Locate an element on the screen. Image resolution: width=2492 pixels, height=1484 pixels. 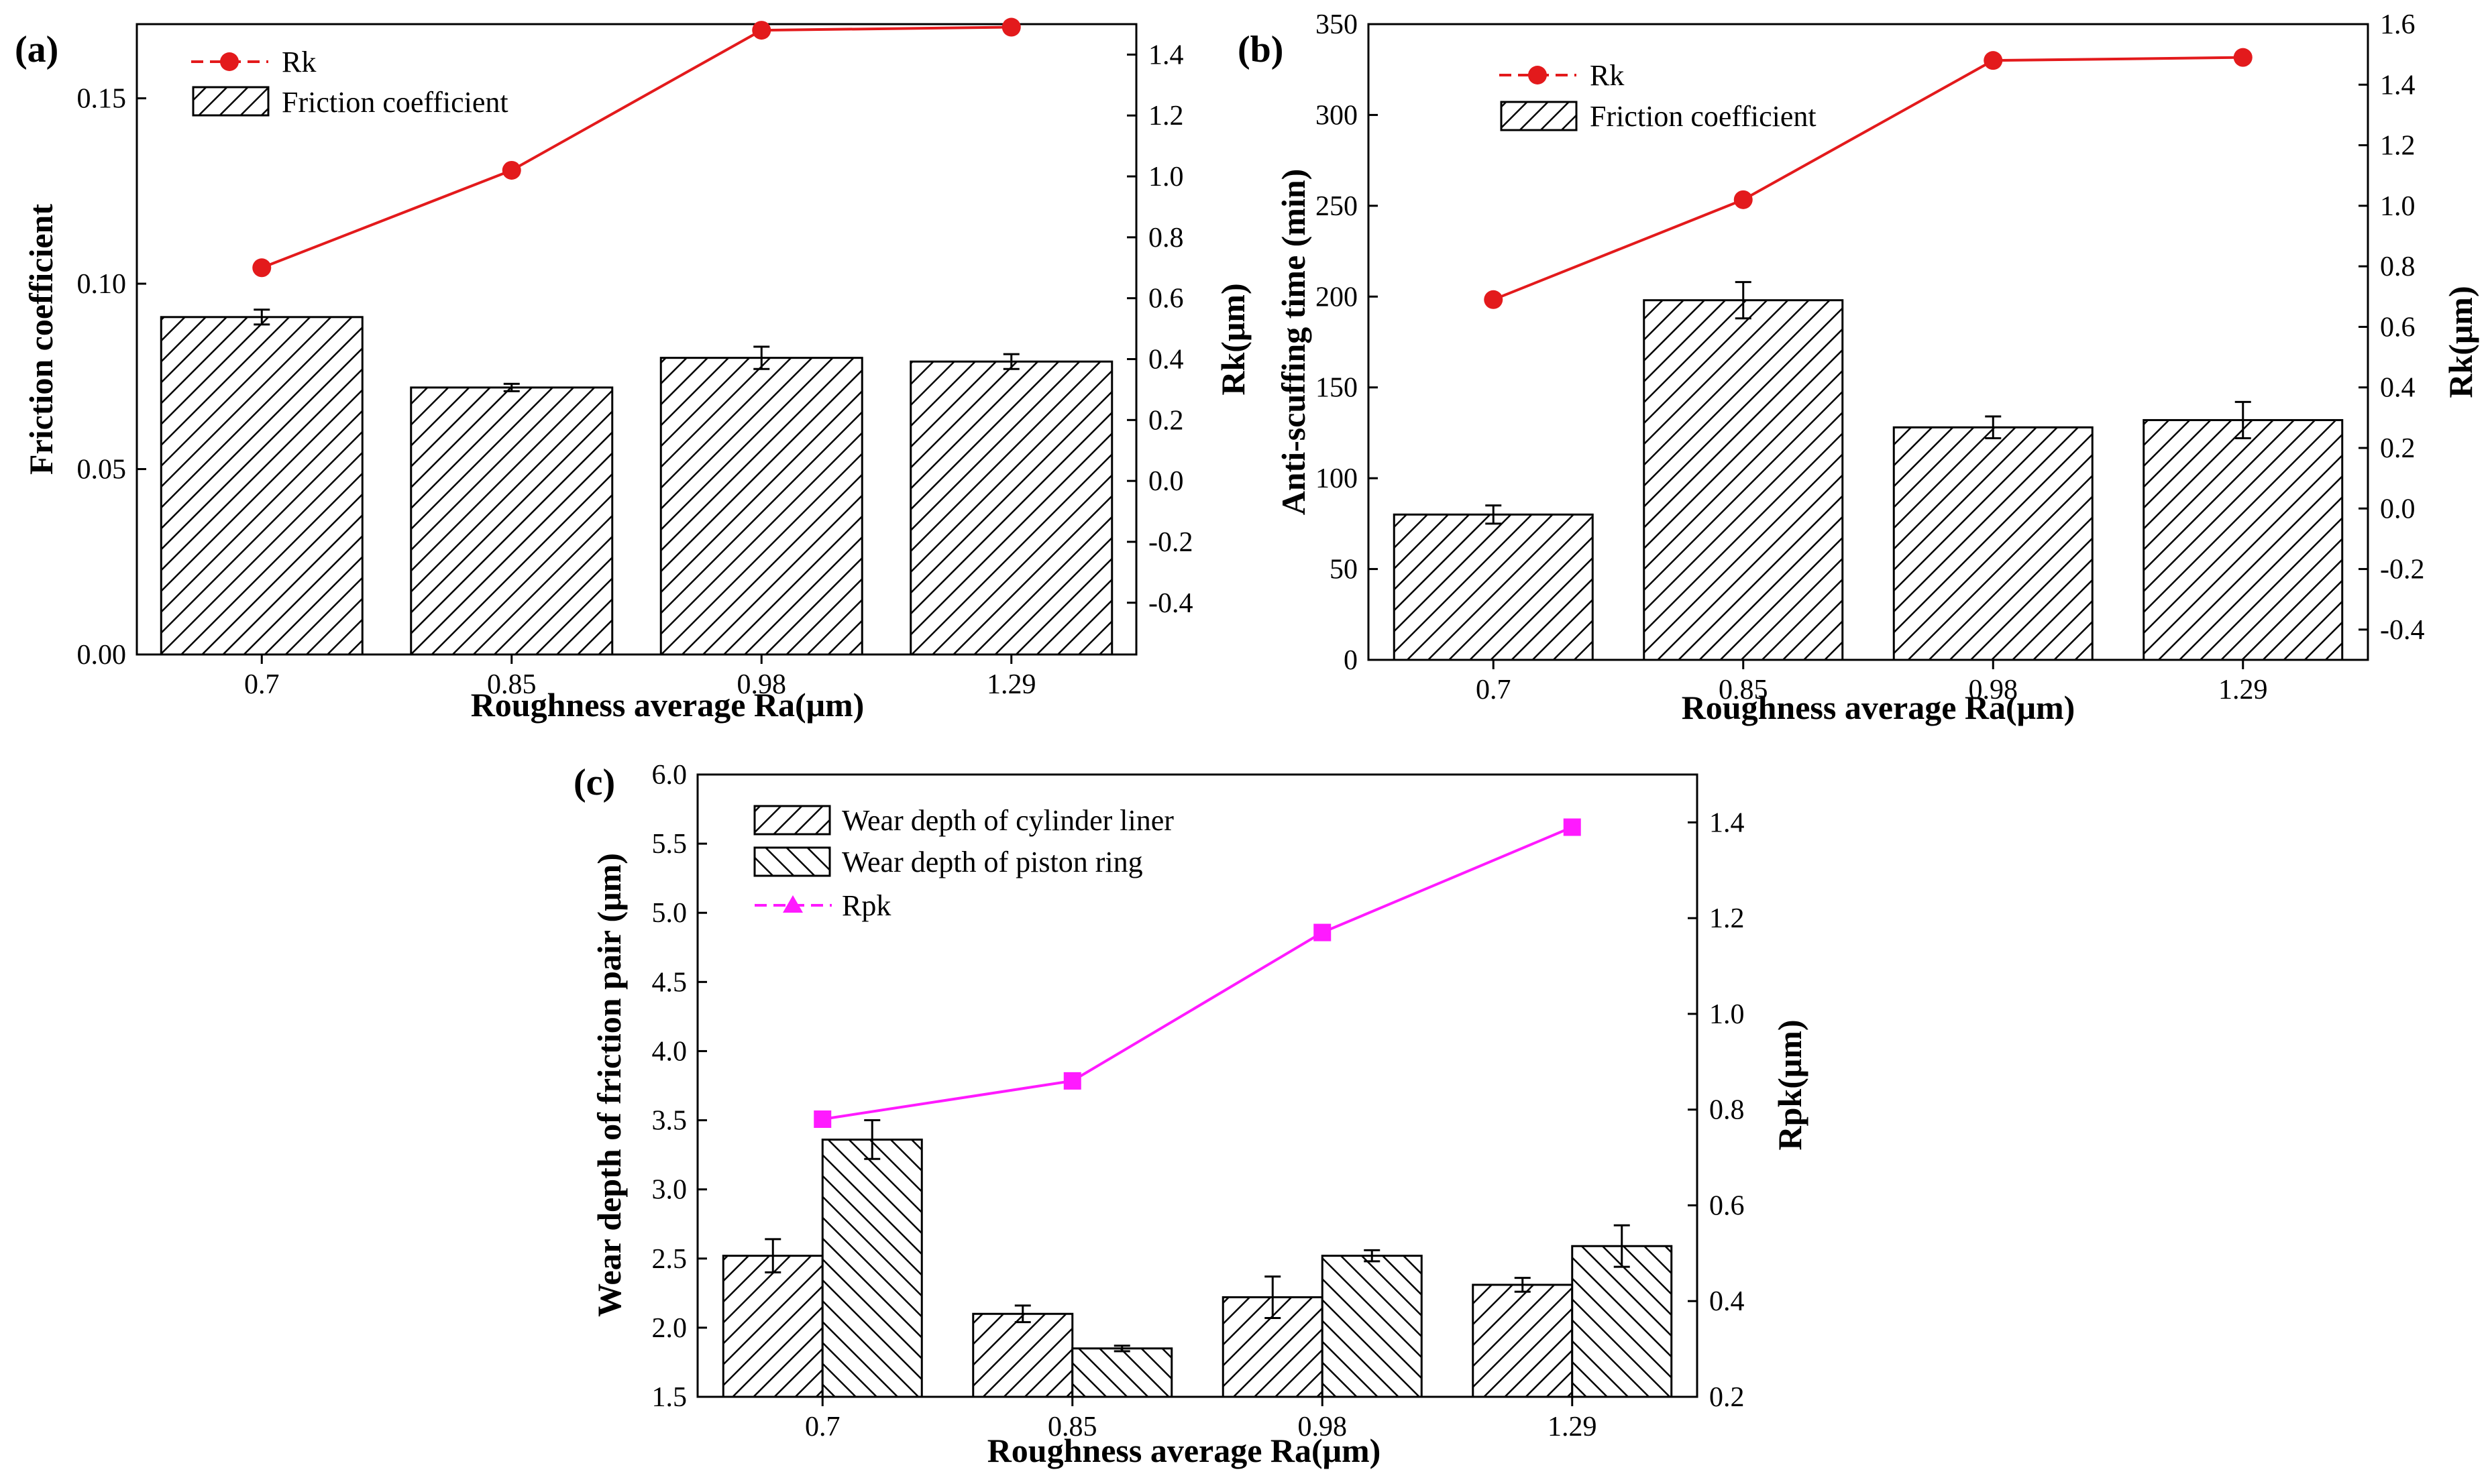
panel-label-c: (c) is located at coordinates (594, 782).